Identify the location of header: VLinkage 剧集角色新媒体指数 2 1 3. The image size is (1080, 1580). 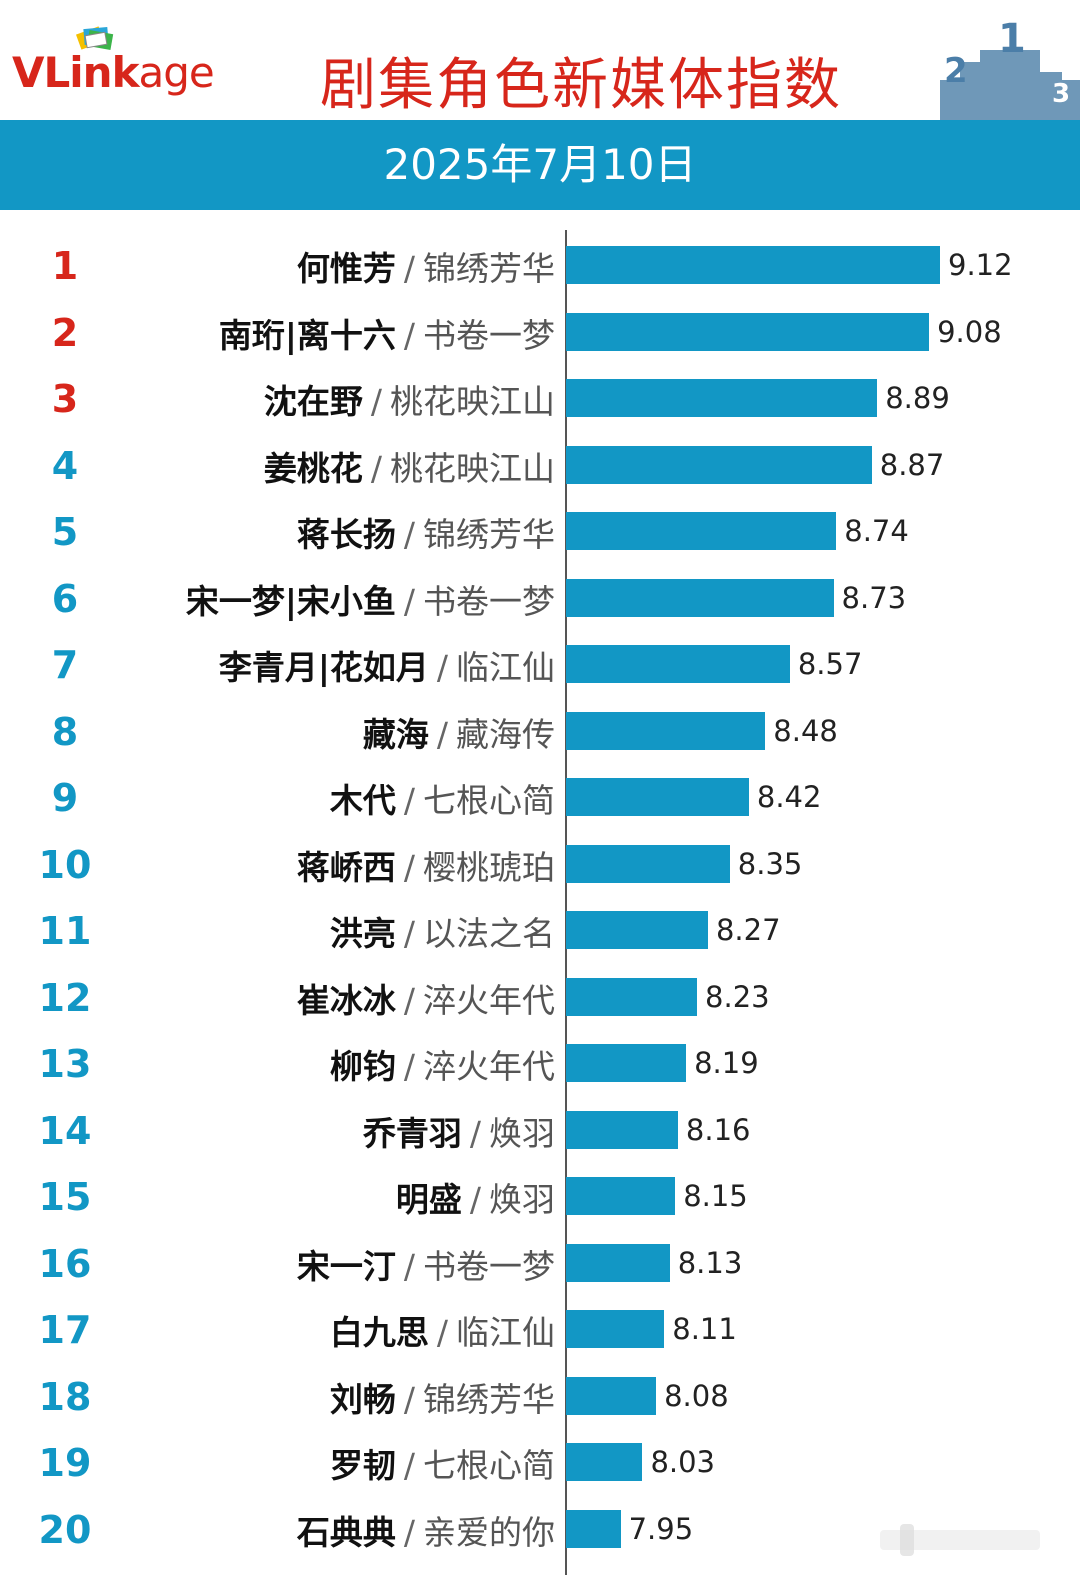
(540, 60).